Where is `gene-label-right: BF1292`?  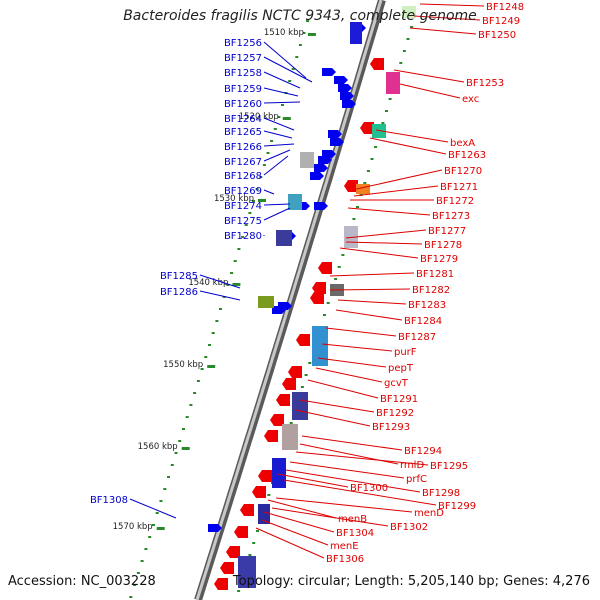
gene-label-right: BF1292 is located at coordinates (395, 413).